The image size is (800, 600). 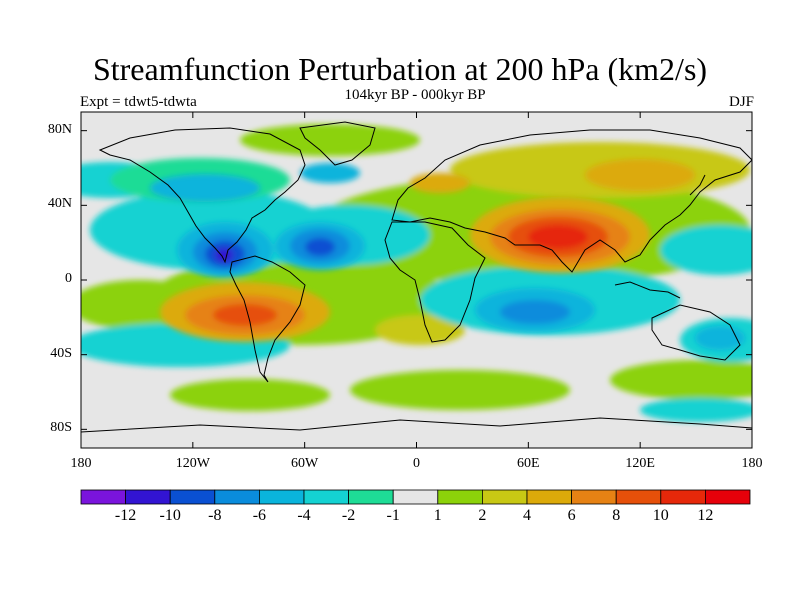 I want to click on y-tick-label: 0, so click(x=68, y=278).